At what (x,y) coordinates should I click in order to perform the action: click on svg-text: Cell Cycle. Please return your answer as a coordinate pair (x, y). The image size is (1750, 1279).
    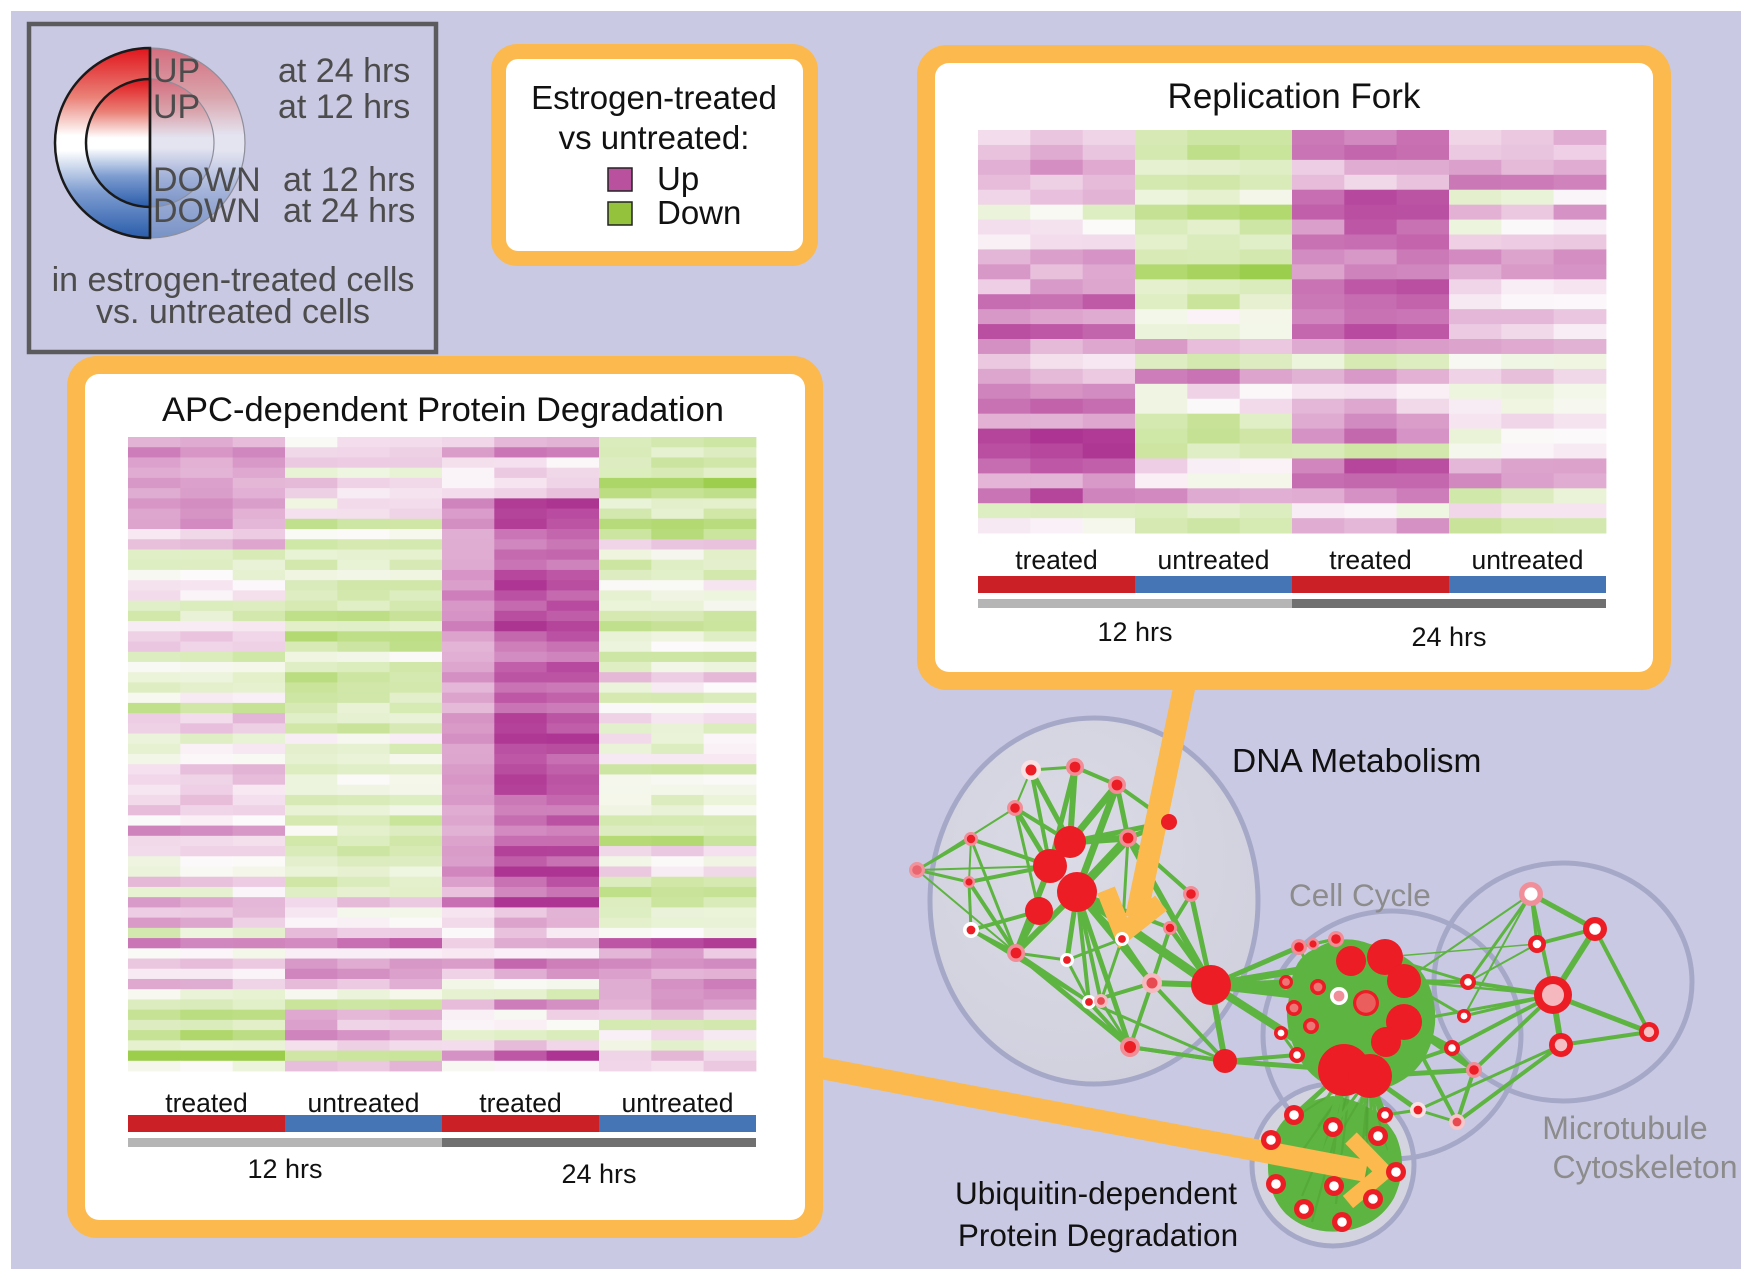
    Looking at the image, I should click on (1360, 895).